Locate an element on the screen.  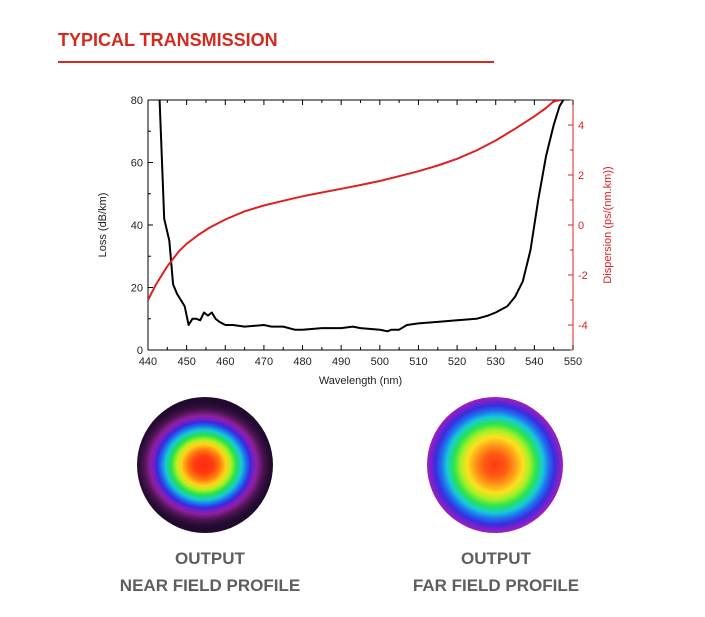
y2-tick-label: -2 is located at coordinates (583, 276).